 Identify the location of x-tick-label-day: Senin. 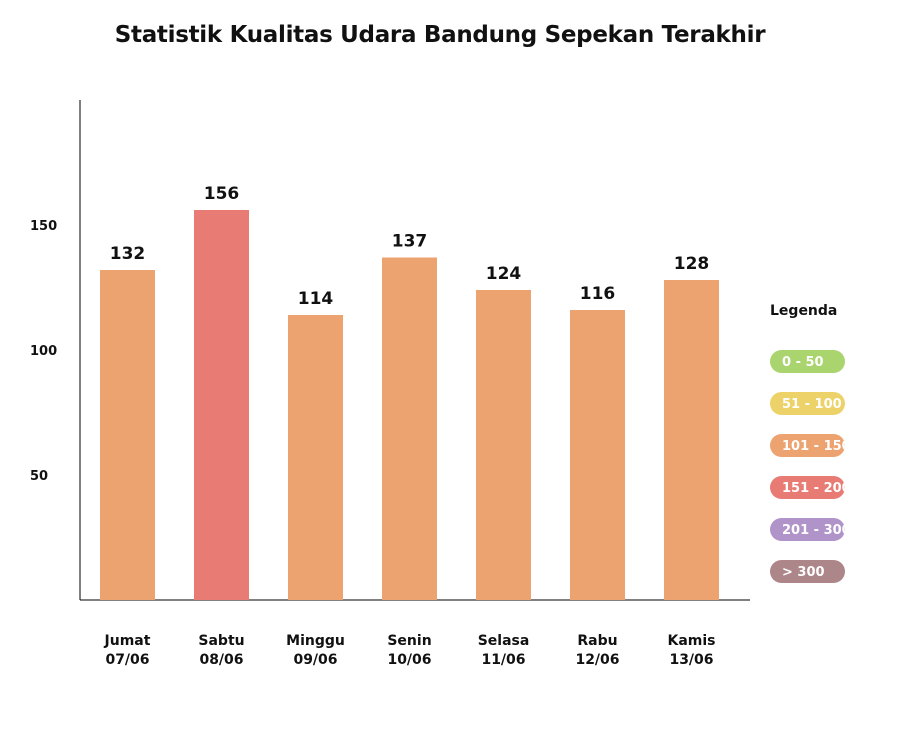
(409, 641).